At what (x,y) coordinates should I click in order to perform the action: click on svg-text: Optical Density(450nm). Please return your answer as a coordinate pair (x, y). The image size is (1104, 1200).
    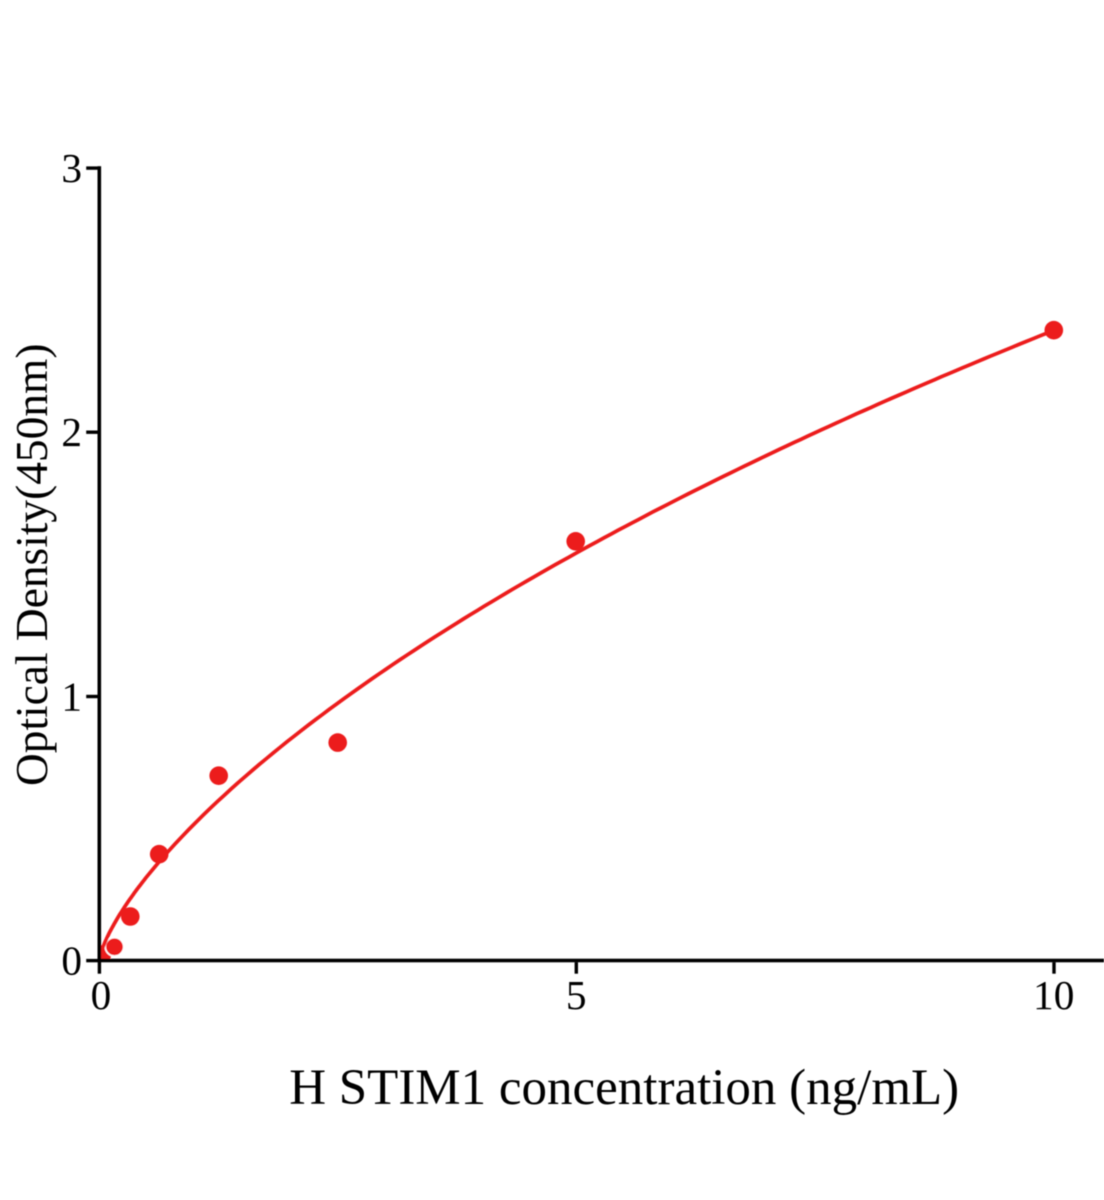
    Looking at the image, I should click on (32, 565).